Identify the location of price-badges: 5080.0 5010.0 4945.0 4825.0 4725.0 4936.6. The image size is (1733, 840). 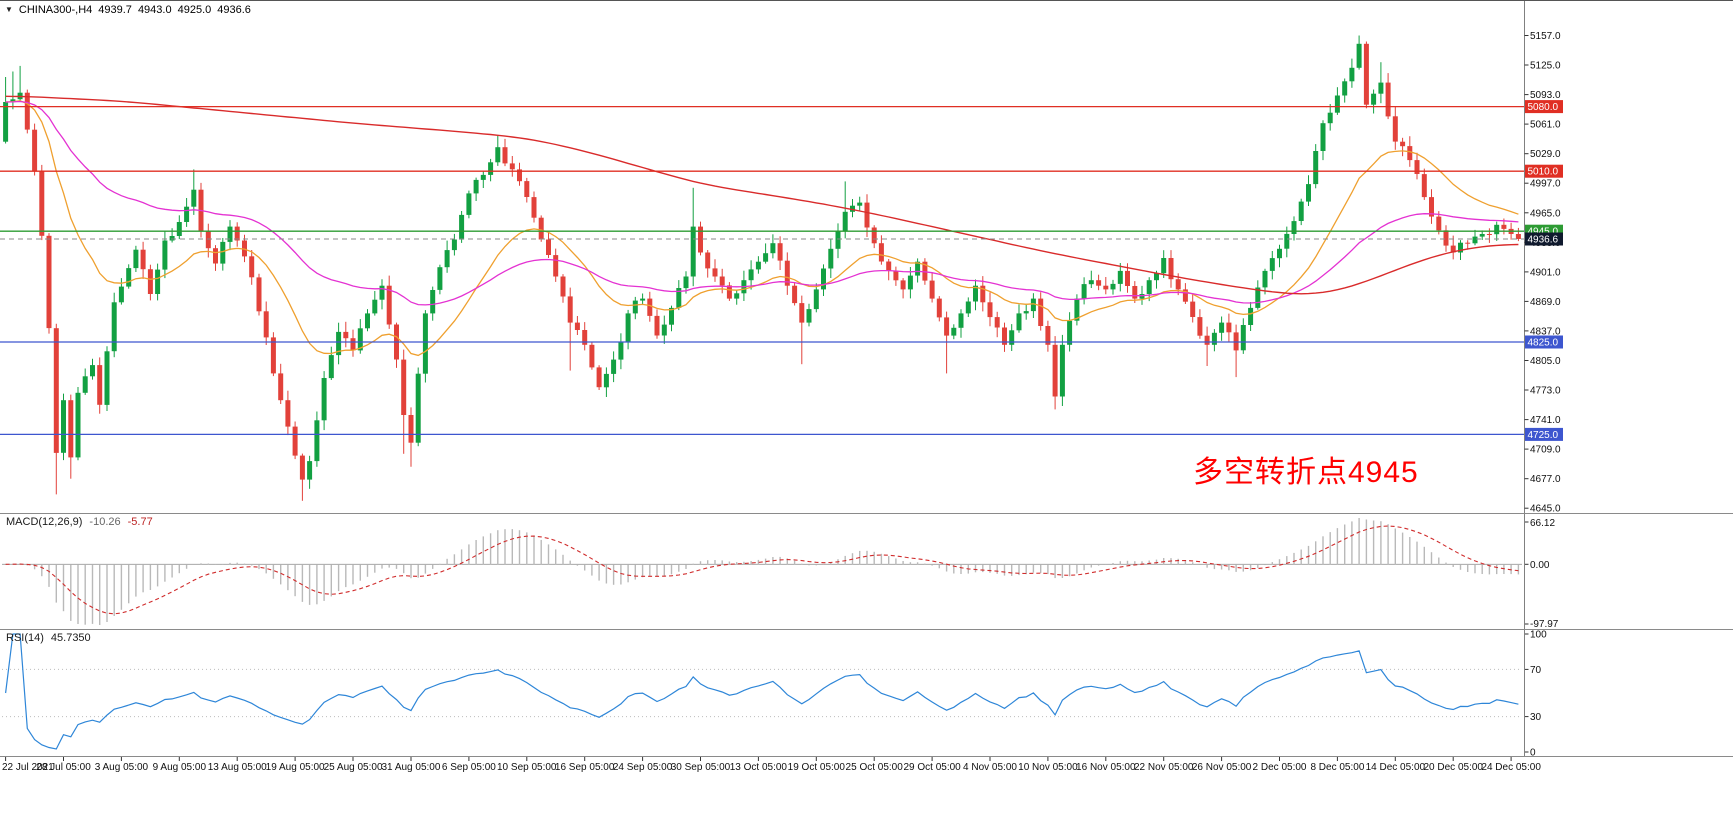
(1544, 270).